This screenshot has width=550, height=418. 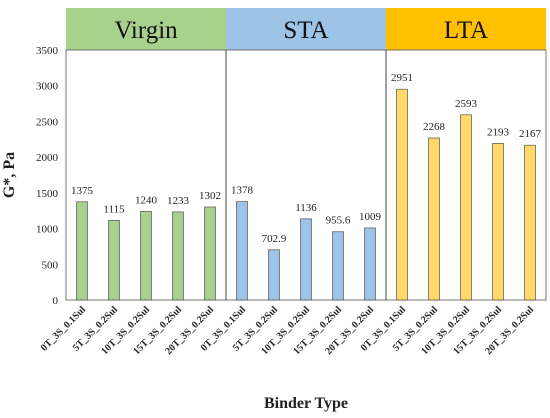 What do you see at coordinates (530, 134) in the screenshot?
I see `data-label: 2167` at bounding box center [530, 134].